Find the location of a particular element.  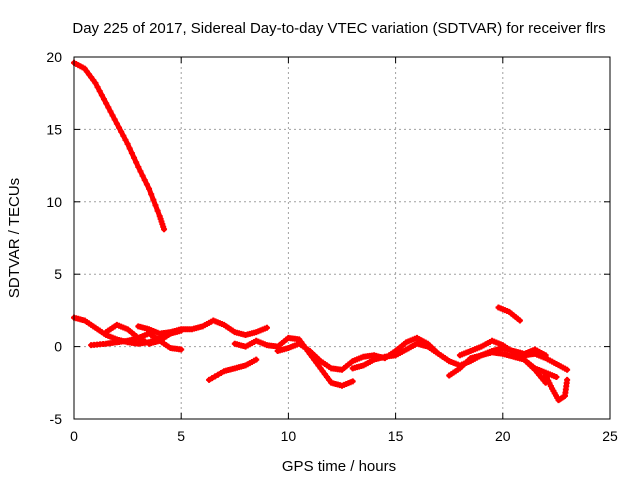

y-tick-label: 10 is located at coordinates (54, 202).